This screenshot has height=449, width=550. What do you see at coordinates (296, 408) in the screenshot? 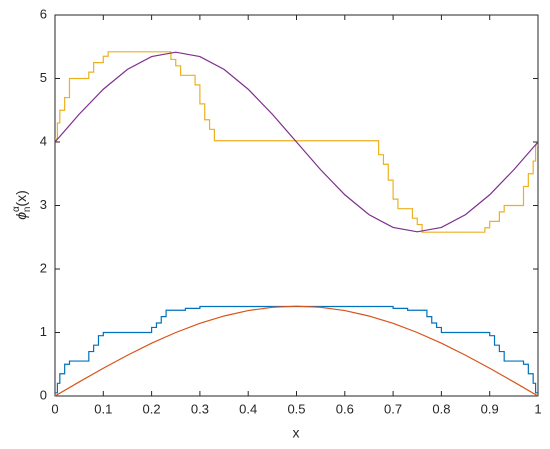
I see `x-tick-label: 0.5` at bounding box center [296, 408].